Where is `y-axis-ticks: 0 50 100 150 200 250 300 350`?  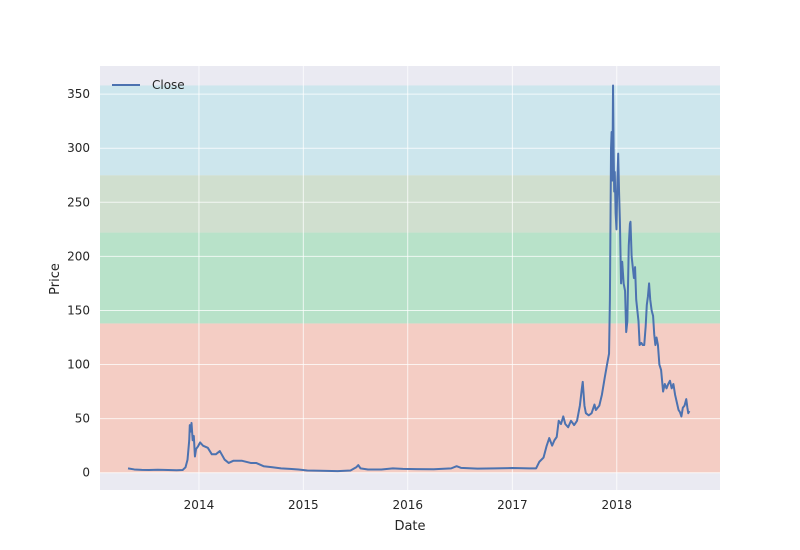 y-axis-ticks: 0 50 100 150 200 250 300 350 is located at coordinates (78, 283).